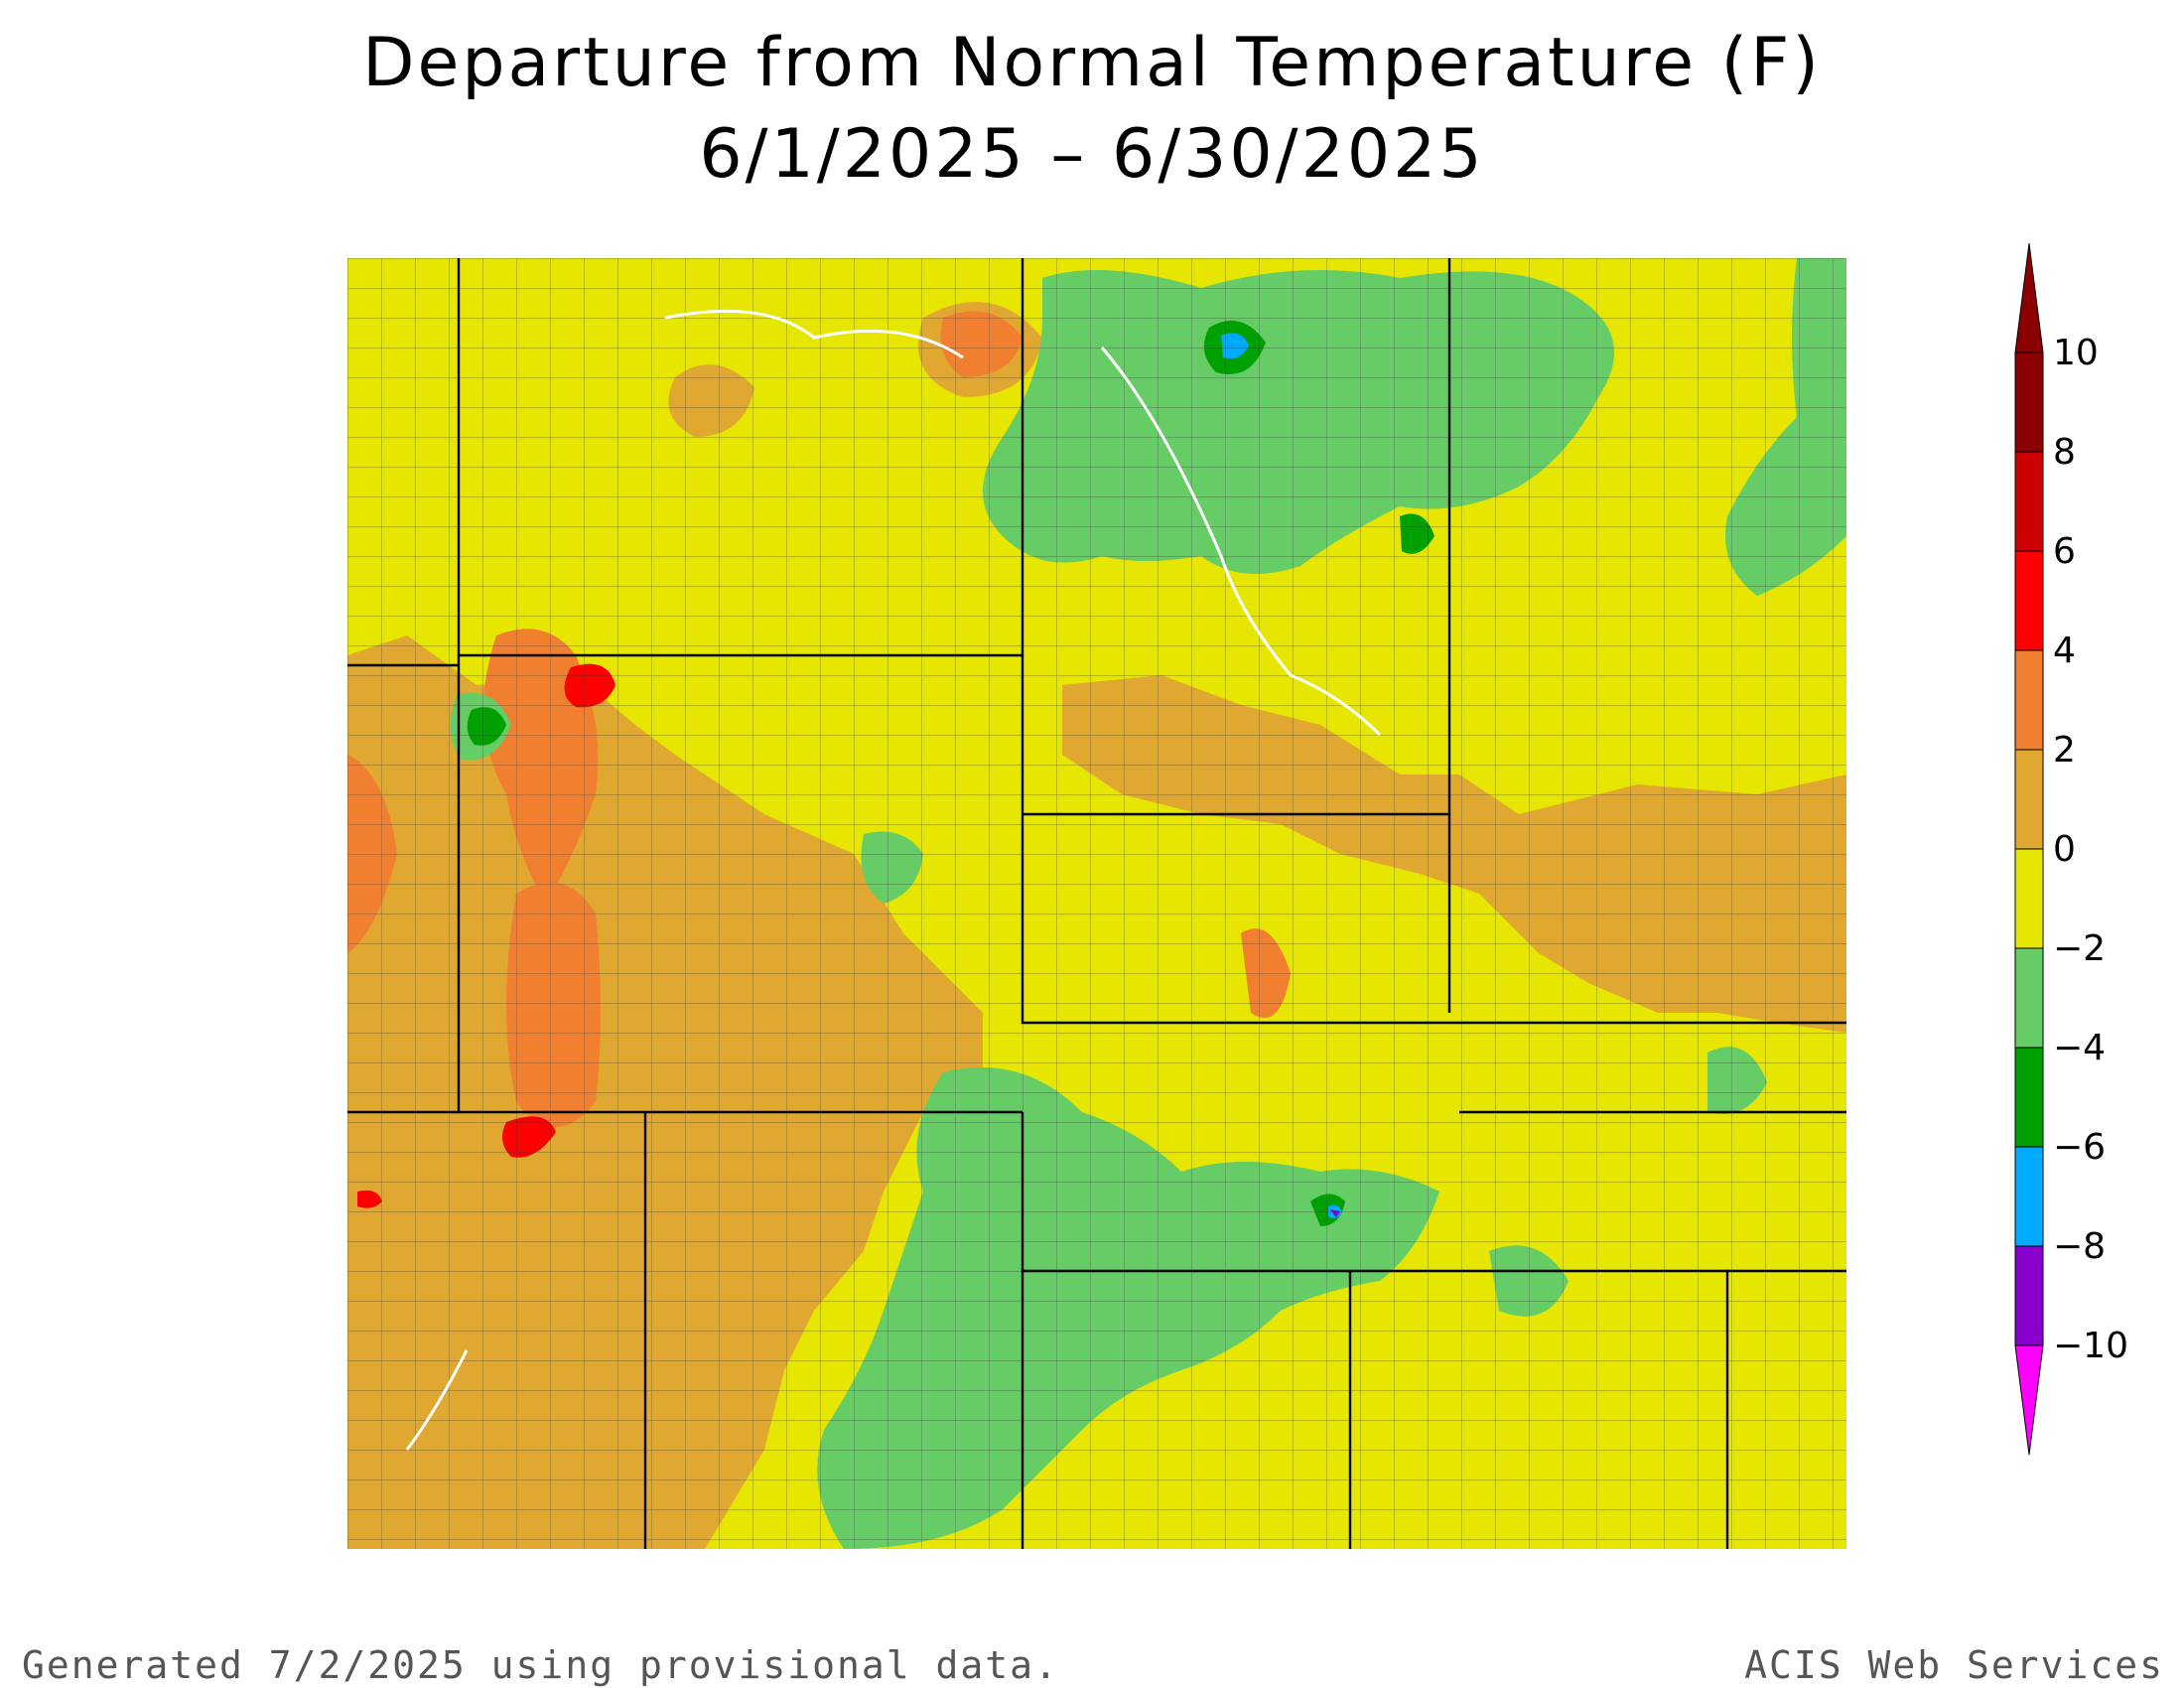 The width and height of the screenshot is (2184, 1688). What do you see at coordinates (2064, 651) in the screenshot?
I see `legend-label: 4` at bounding box center [2064, 651].